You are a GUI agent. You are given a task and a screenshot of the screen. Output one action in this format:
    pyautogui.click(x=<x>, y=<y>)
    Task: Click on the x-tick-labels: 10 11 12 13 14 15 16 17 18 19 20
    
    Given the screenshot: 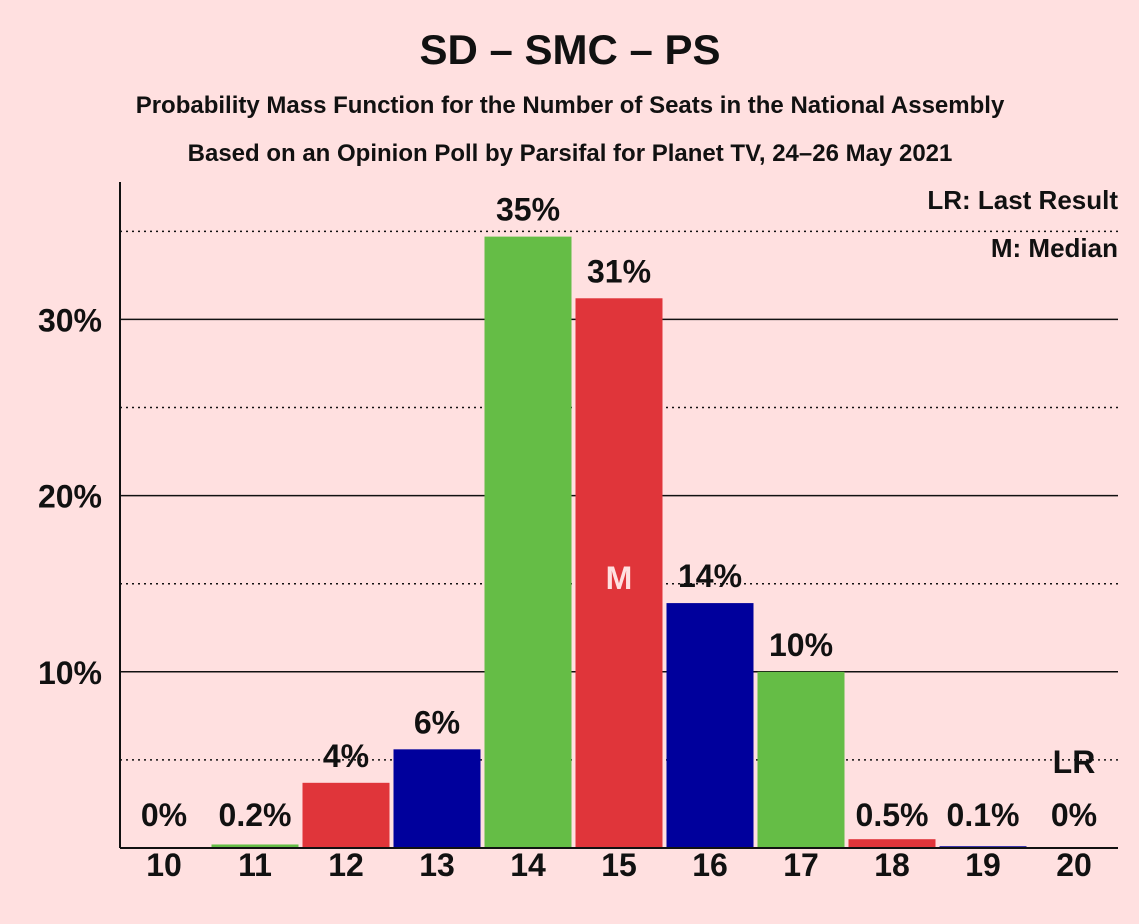 What is the action you would take?
    pyautogui.click(x=619, y=865)
    